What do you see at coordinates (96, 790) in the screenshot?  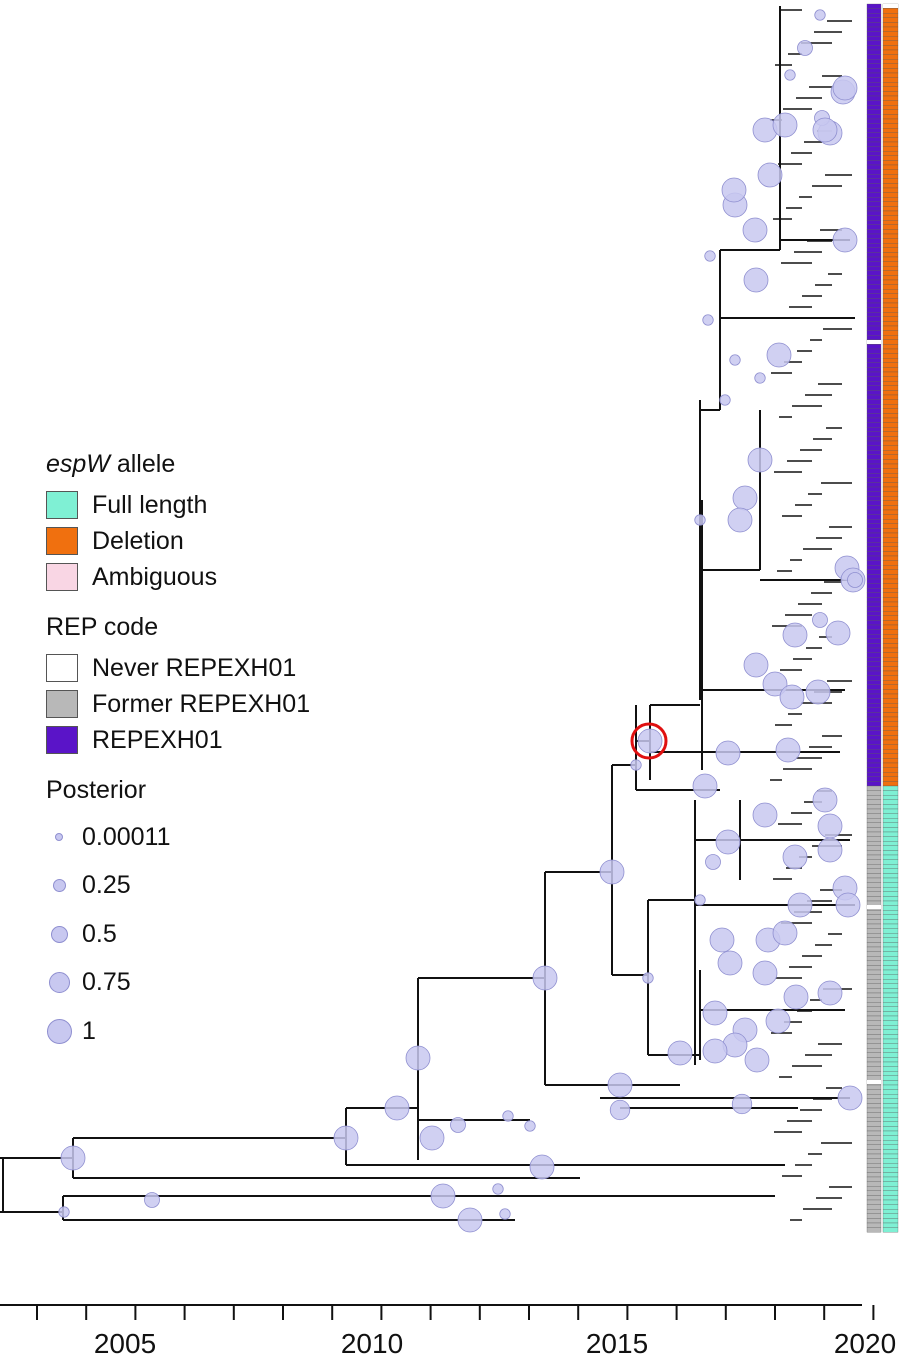 I see `posterior-legend-title: Posterior` at bounding box center [96, 790].